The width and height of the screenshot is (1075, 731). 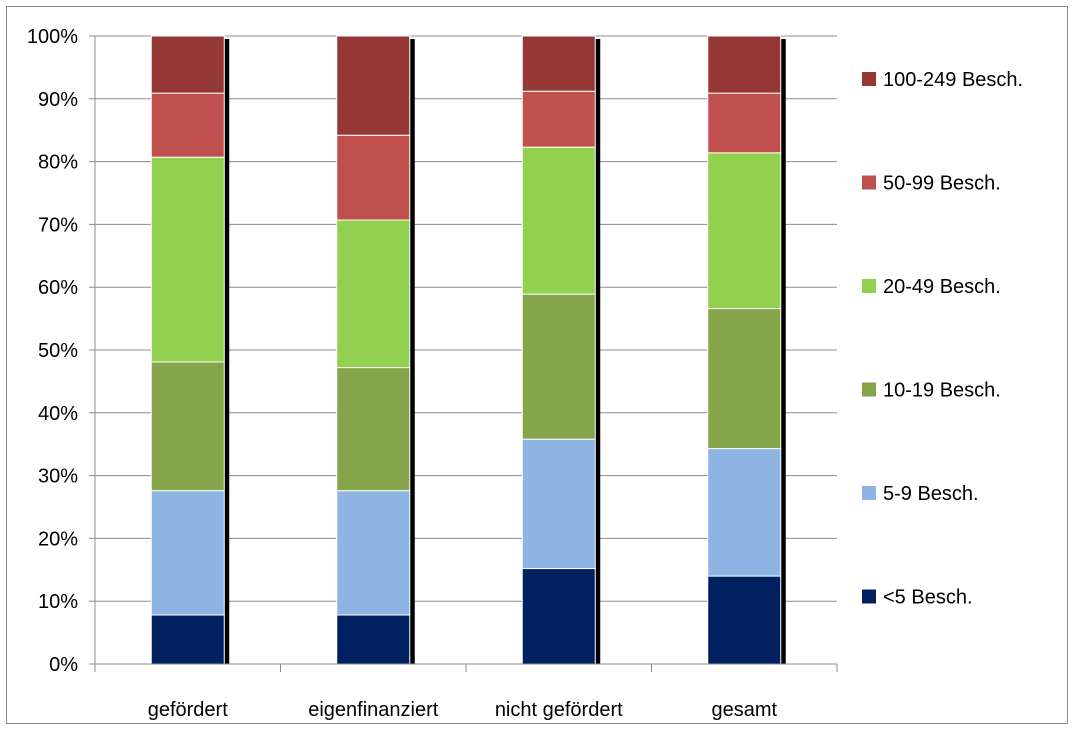 What do you see at coordinates (942, 184) in the screenshot?
I see `legend-label: 50-99 Besch.` at bounding box center [942, 184].